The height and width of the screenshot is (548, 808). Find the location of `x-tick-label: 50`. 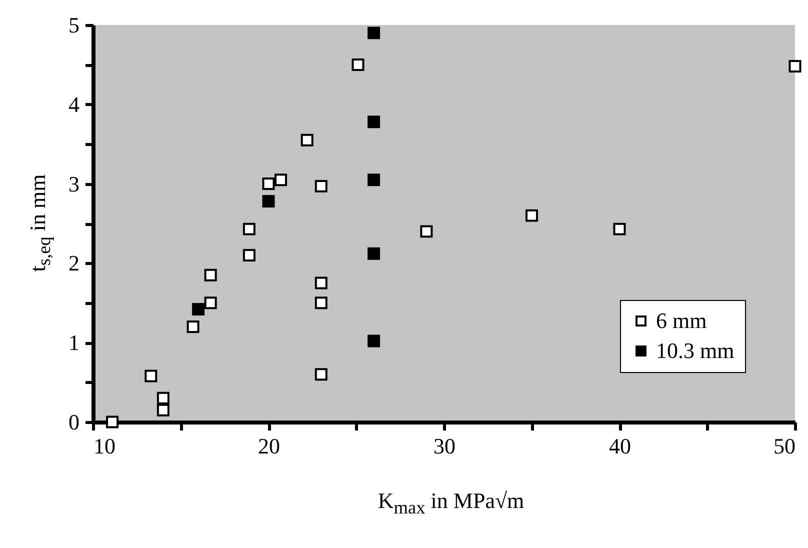

x-tick-label: 50 is located at coordinates (785, 446).